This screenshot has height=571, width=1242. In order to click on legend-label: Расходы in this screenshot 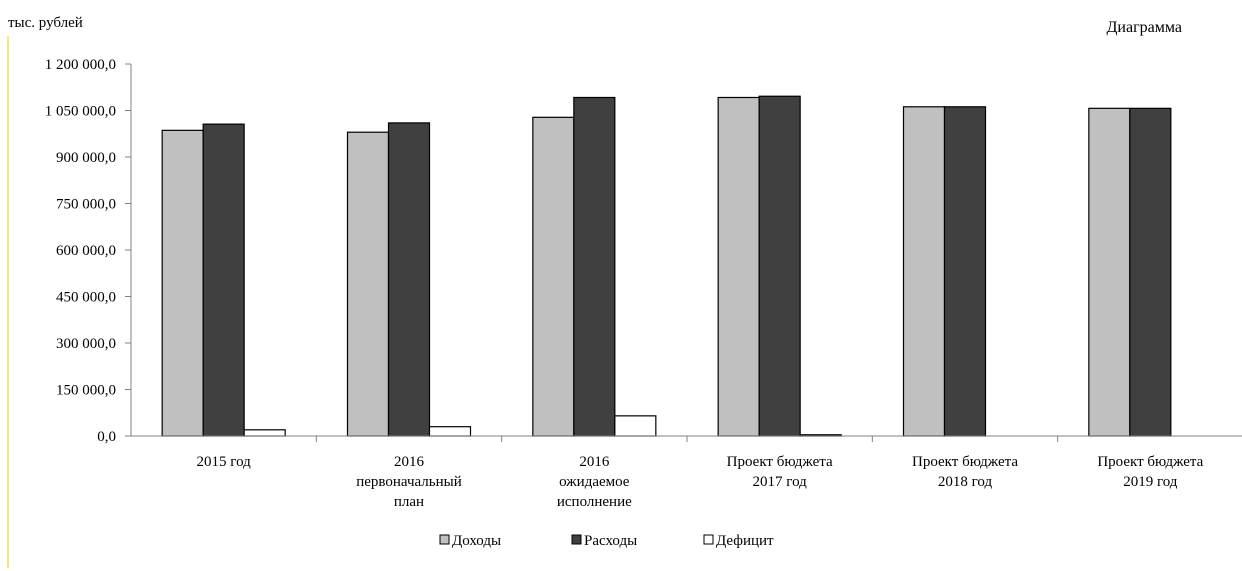, I will do `click(610, 541)`.